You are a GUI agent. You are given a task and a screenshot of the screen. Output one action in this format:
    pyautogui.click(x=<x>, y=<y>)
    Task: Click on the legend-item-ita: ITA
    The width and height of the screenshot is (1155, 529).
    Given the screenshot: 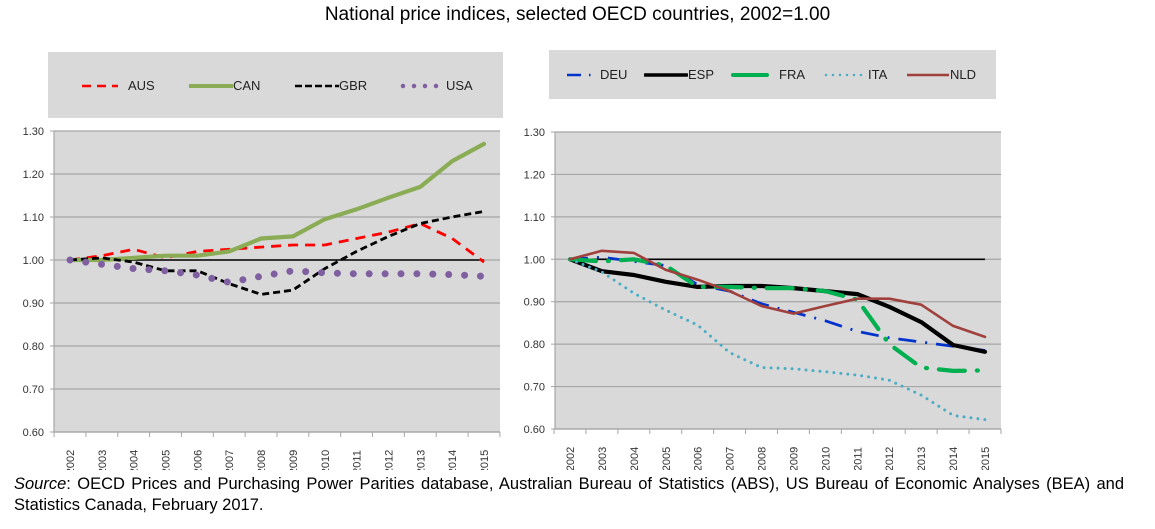 What is the action you would take?
    pyautogui.click(x=855, y=74)
    